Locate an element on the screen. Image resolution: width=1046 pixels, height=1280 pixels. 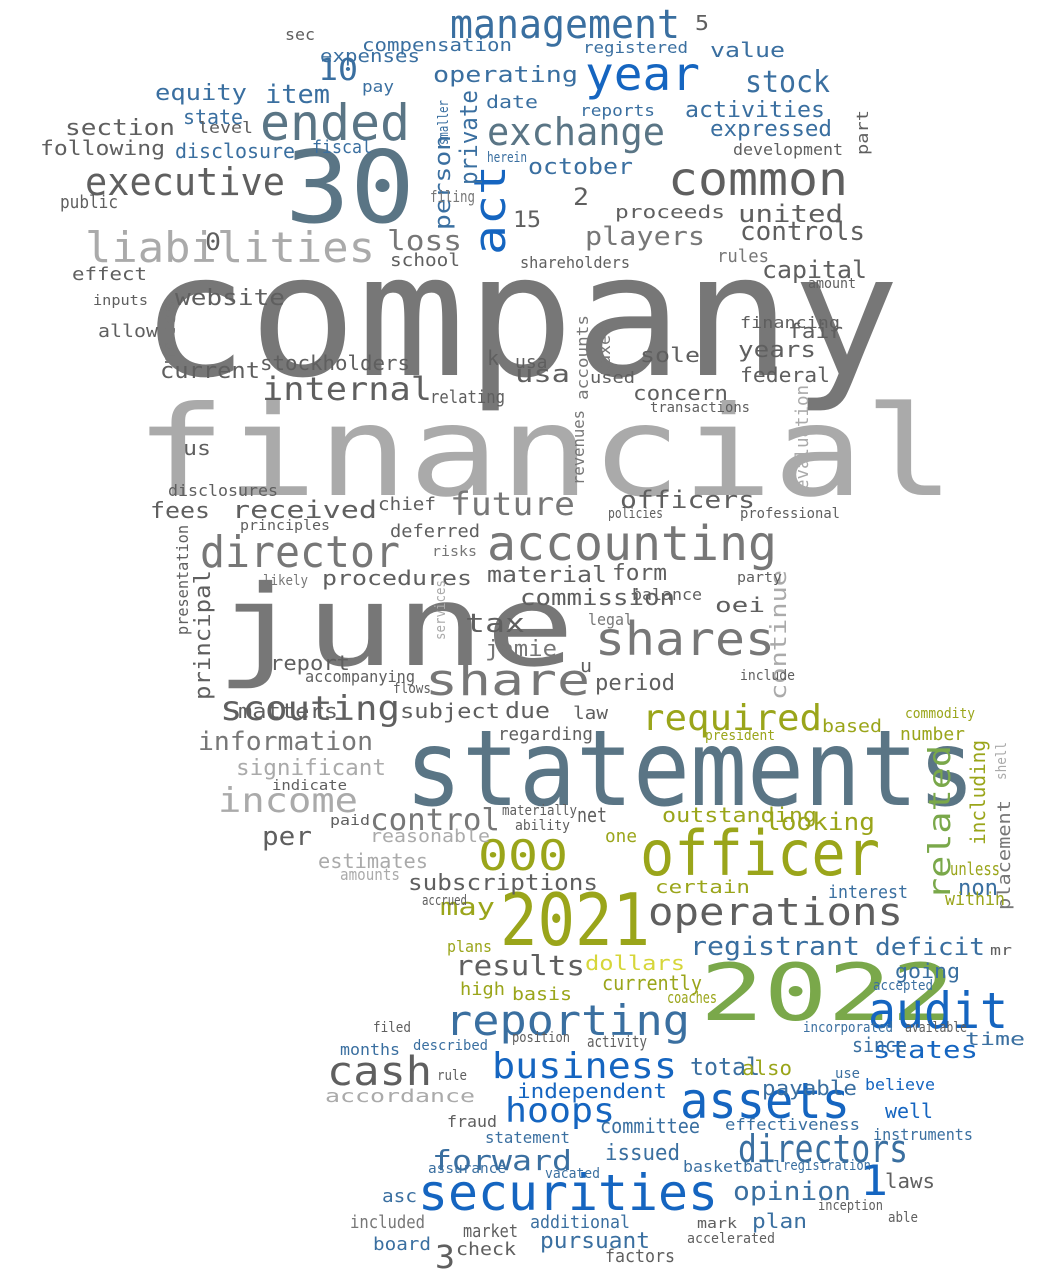
cloud-word: procedures is located at coordinates (397, 578).